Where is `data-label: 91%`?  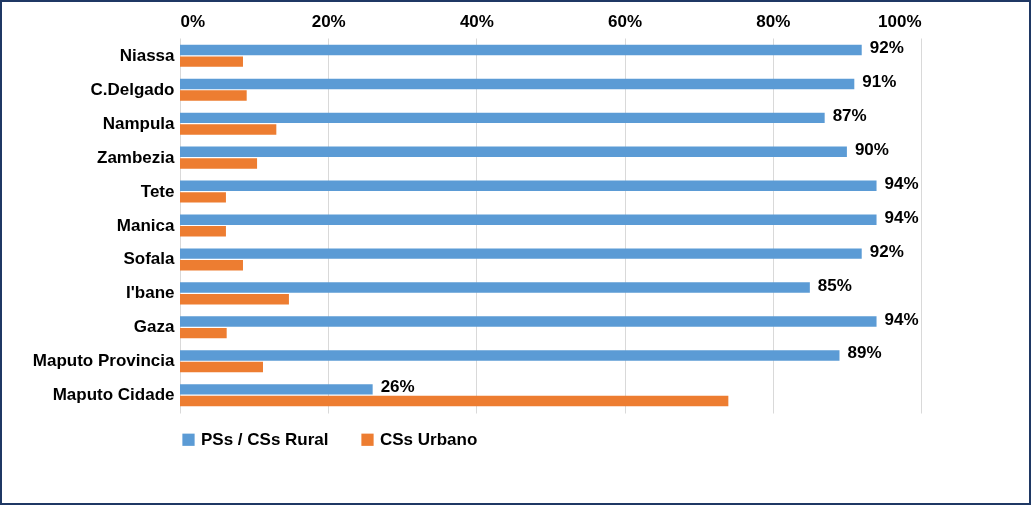
data-label: 91% is located at coordinates (879, 81).